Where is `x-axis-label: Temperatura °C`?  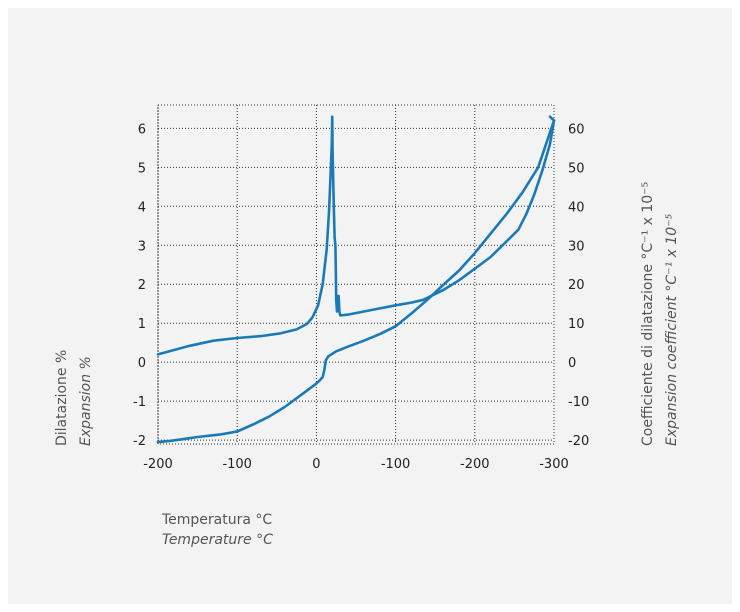
x-axis-label: Temperatura °C is located at coordinates (217, 520).